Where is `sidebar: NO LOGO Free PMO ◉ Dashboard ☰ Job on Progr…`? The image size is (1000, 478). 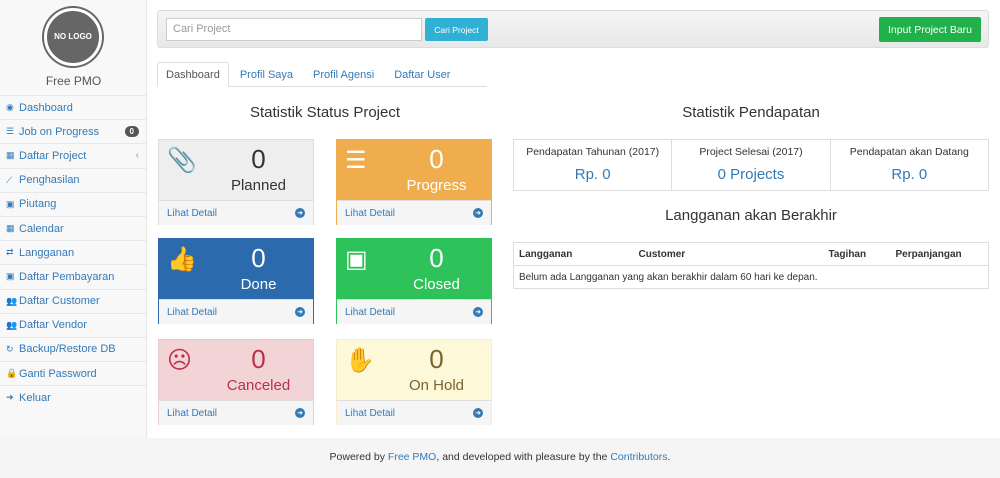 sidebar: NO LOGO Free PMO ◉ Dashboard ☰ Job on Progr… is located at coordinates (73, 219).